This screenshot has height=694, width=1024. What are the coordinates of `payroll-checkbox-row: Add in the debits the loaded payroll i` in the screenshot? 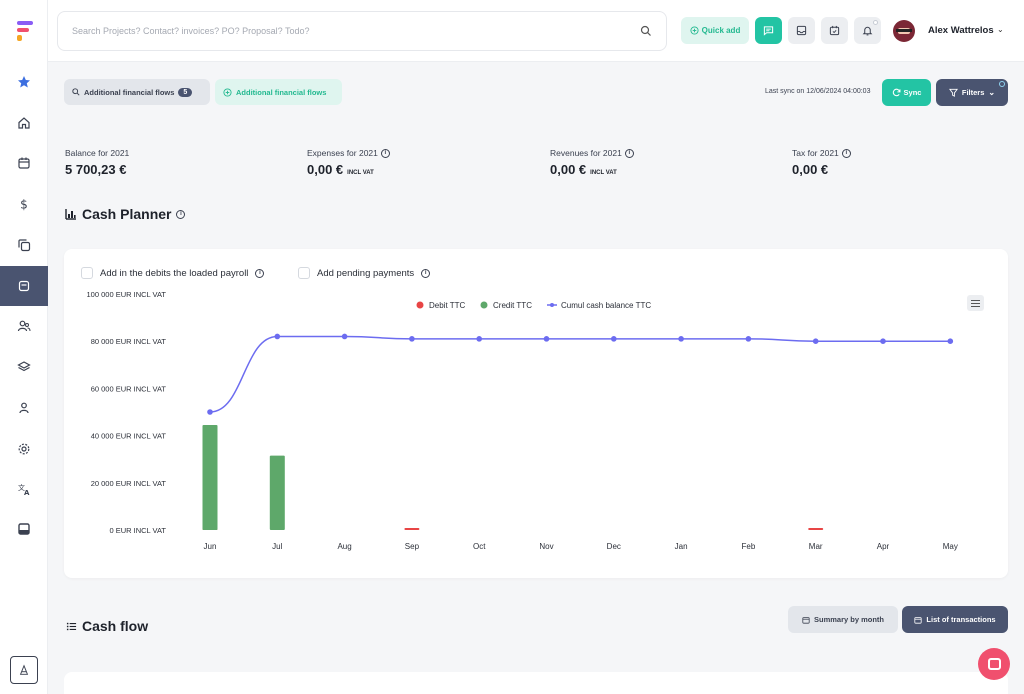 It's located at (173, 273).